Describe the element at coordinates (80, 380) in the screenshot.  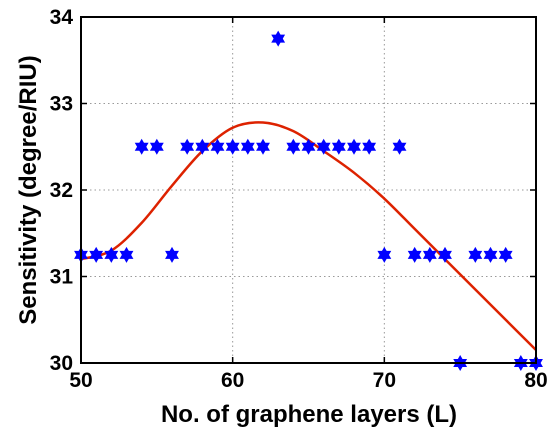
I see `x-tick-label: 50` at that location.